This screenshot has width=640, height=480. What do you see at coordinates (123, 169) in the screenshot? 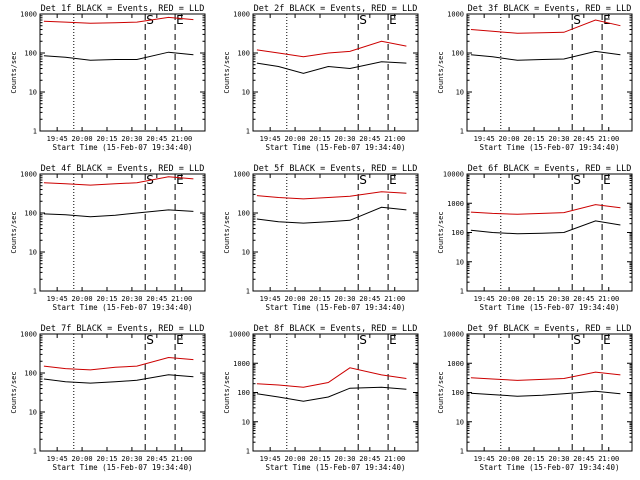
I see `panel-title: Det 4f BLACK = Events, RED = LLD` at bounding box center [123, 169].